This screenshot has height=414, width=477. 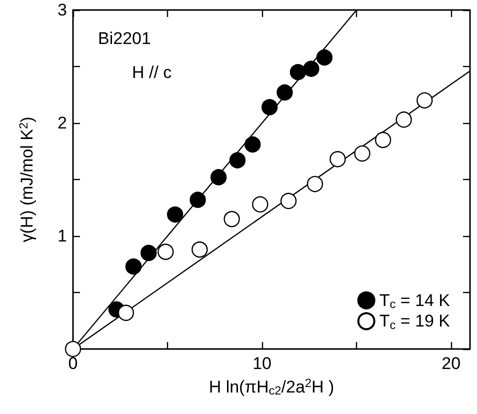 What do you see at coordinates (451, 363) in the screenshot?
I see `x-tick-label: 20` at bounding box center [451, 363].